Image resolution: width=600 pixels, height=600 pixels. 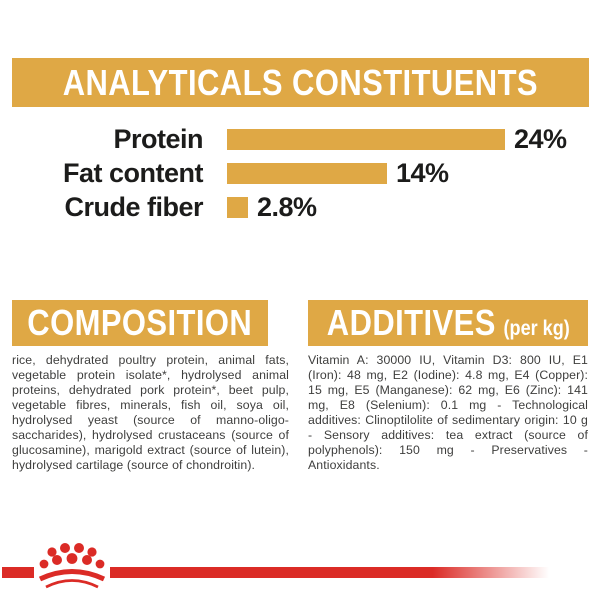 I want to click on chart-category-label: Crude fiber, so click(x=133, y=207).